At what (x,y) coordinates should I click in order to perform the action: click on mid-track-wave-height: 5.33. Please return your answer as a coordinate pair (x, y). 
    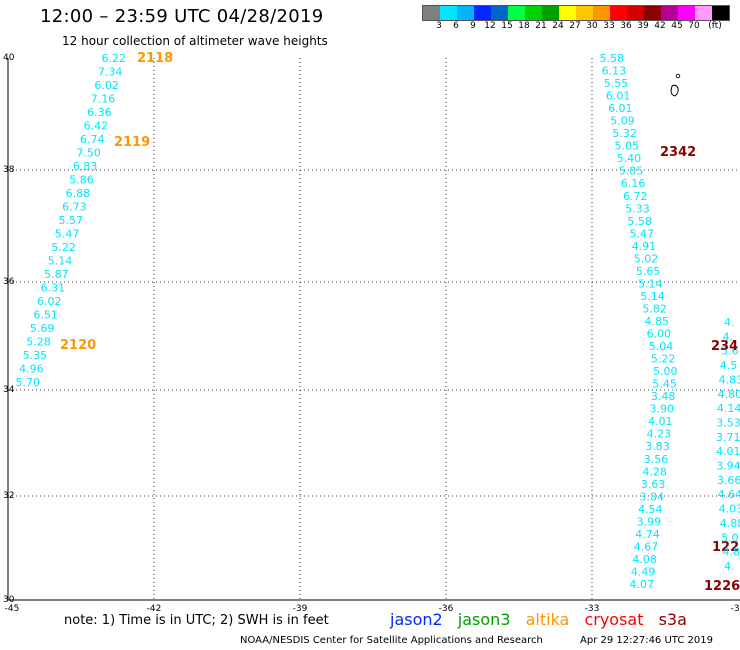
    Looking at the image, I should click on (637, 208).